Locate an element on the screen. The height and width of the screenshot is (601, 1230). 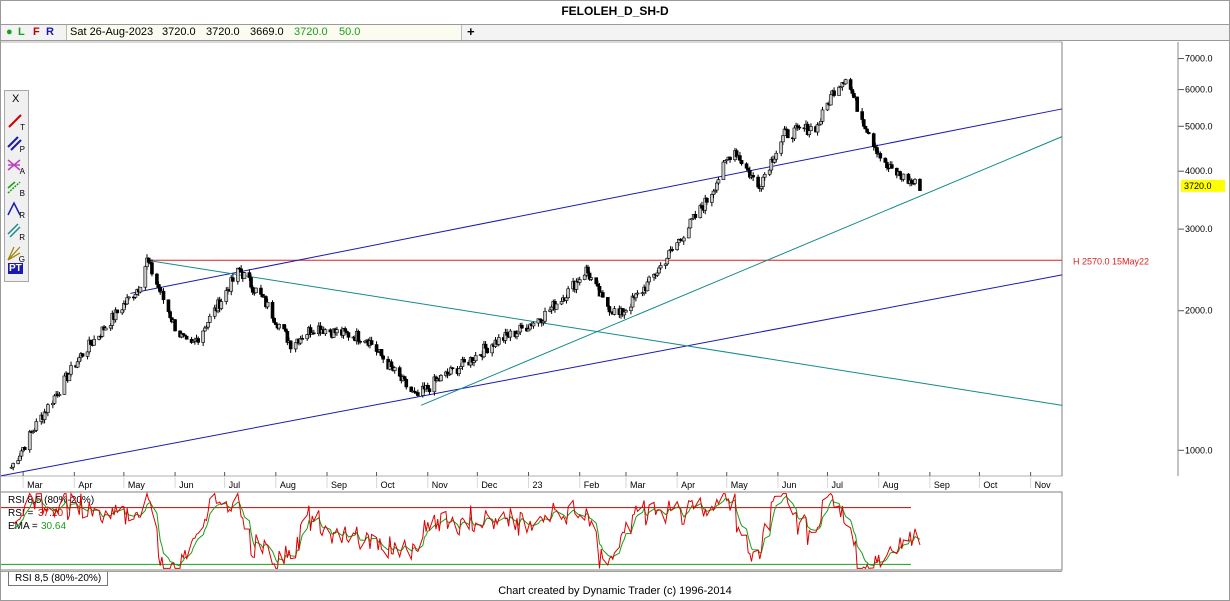
x-tick-label: Jul is located at coordinates (837, 485).